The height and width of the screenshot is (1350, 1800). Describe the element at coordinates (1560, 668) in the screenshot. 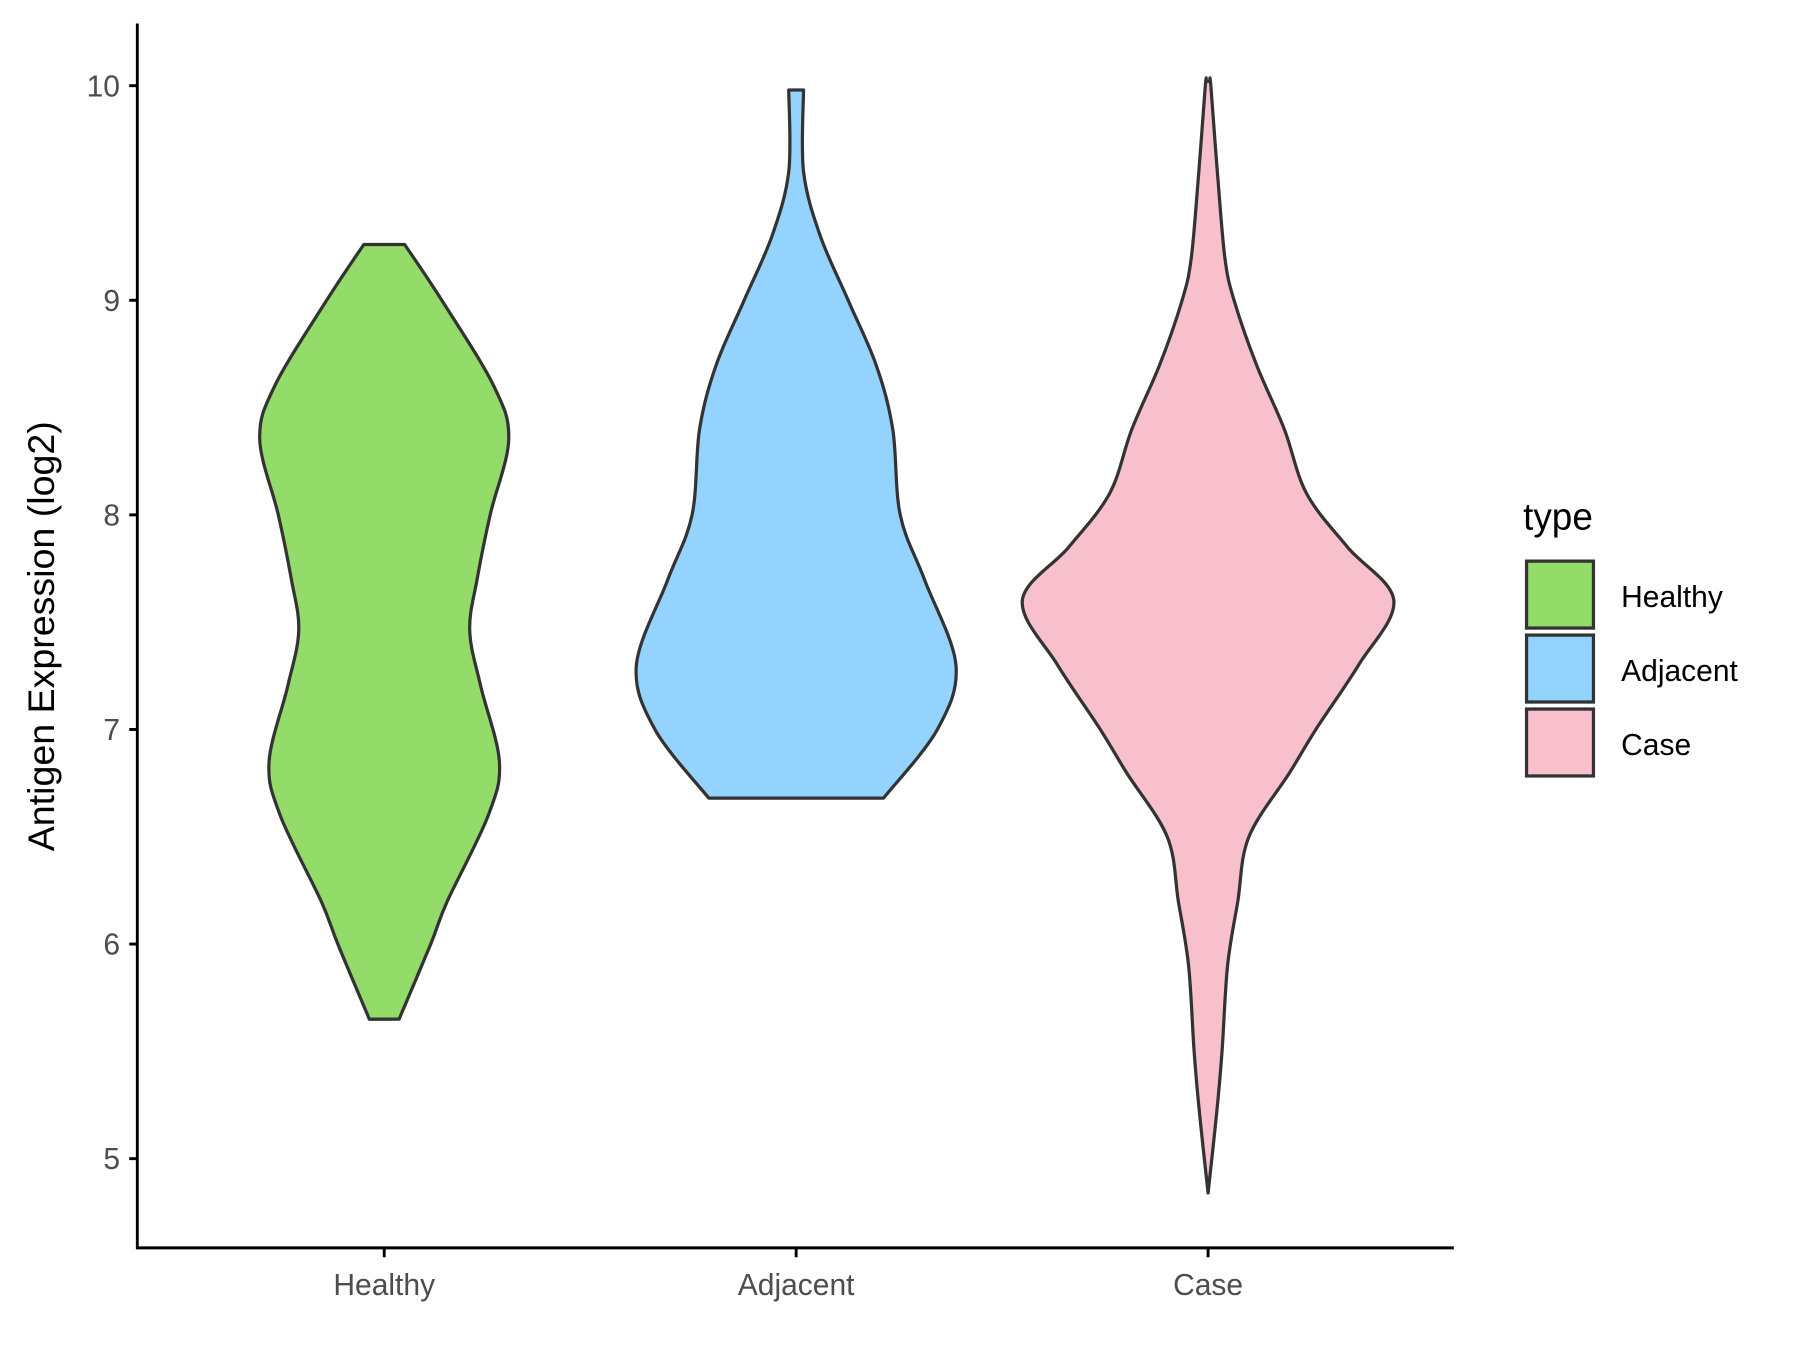

I see `legend-key-adjacent` at that location.